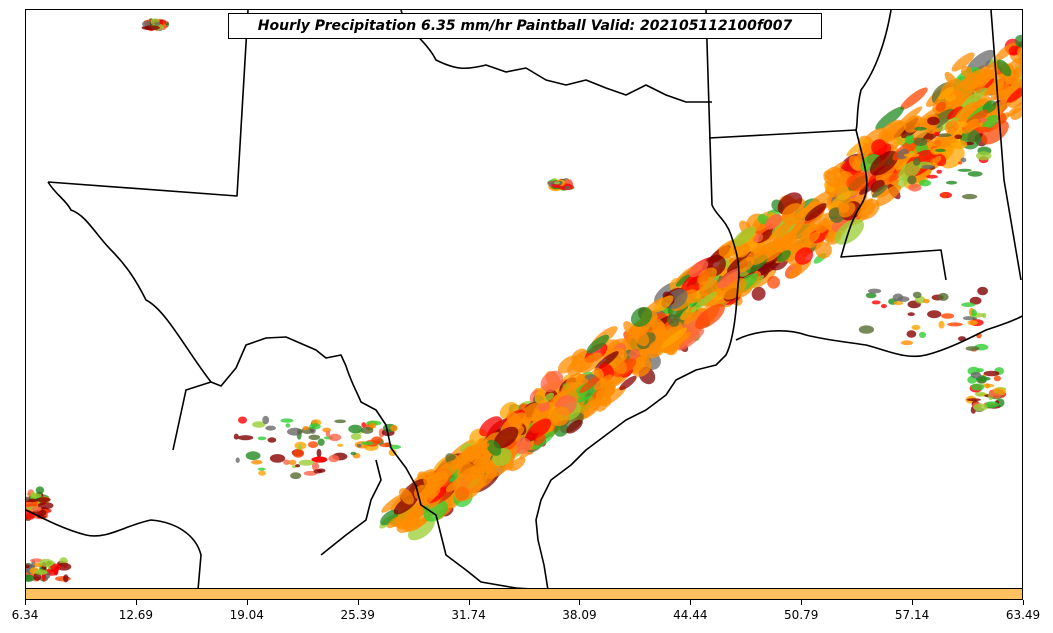  What do you see at coordinates (357, 615) in the screenshot?
I see `colorbar-tick-label: 25.39` at bounding box center [357, 615].